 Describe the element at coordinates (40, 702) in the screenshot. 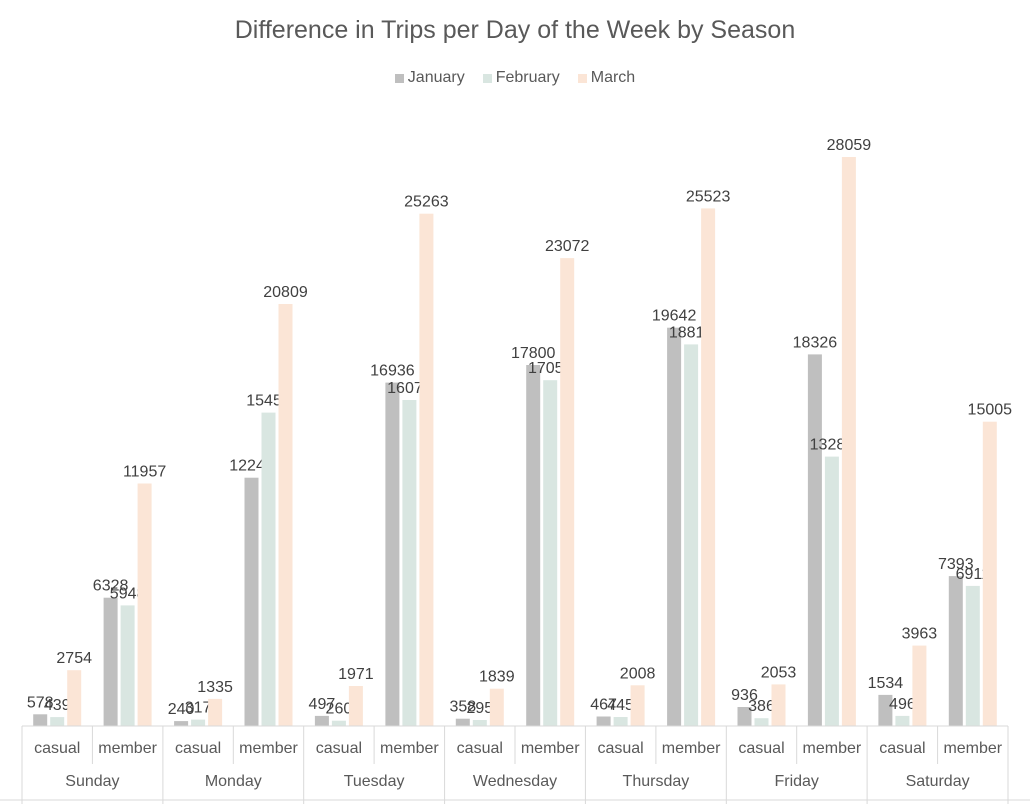

I see `data-label: 578` at that location.